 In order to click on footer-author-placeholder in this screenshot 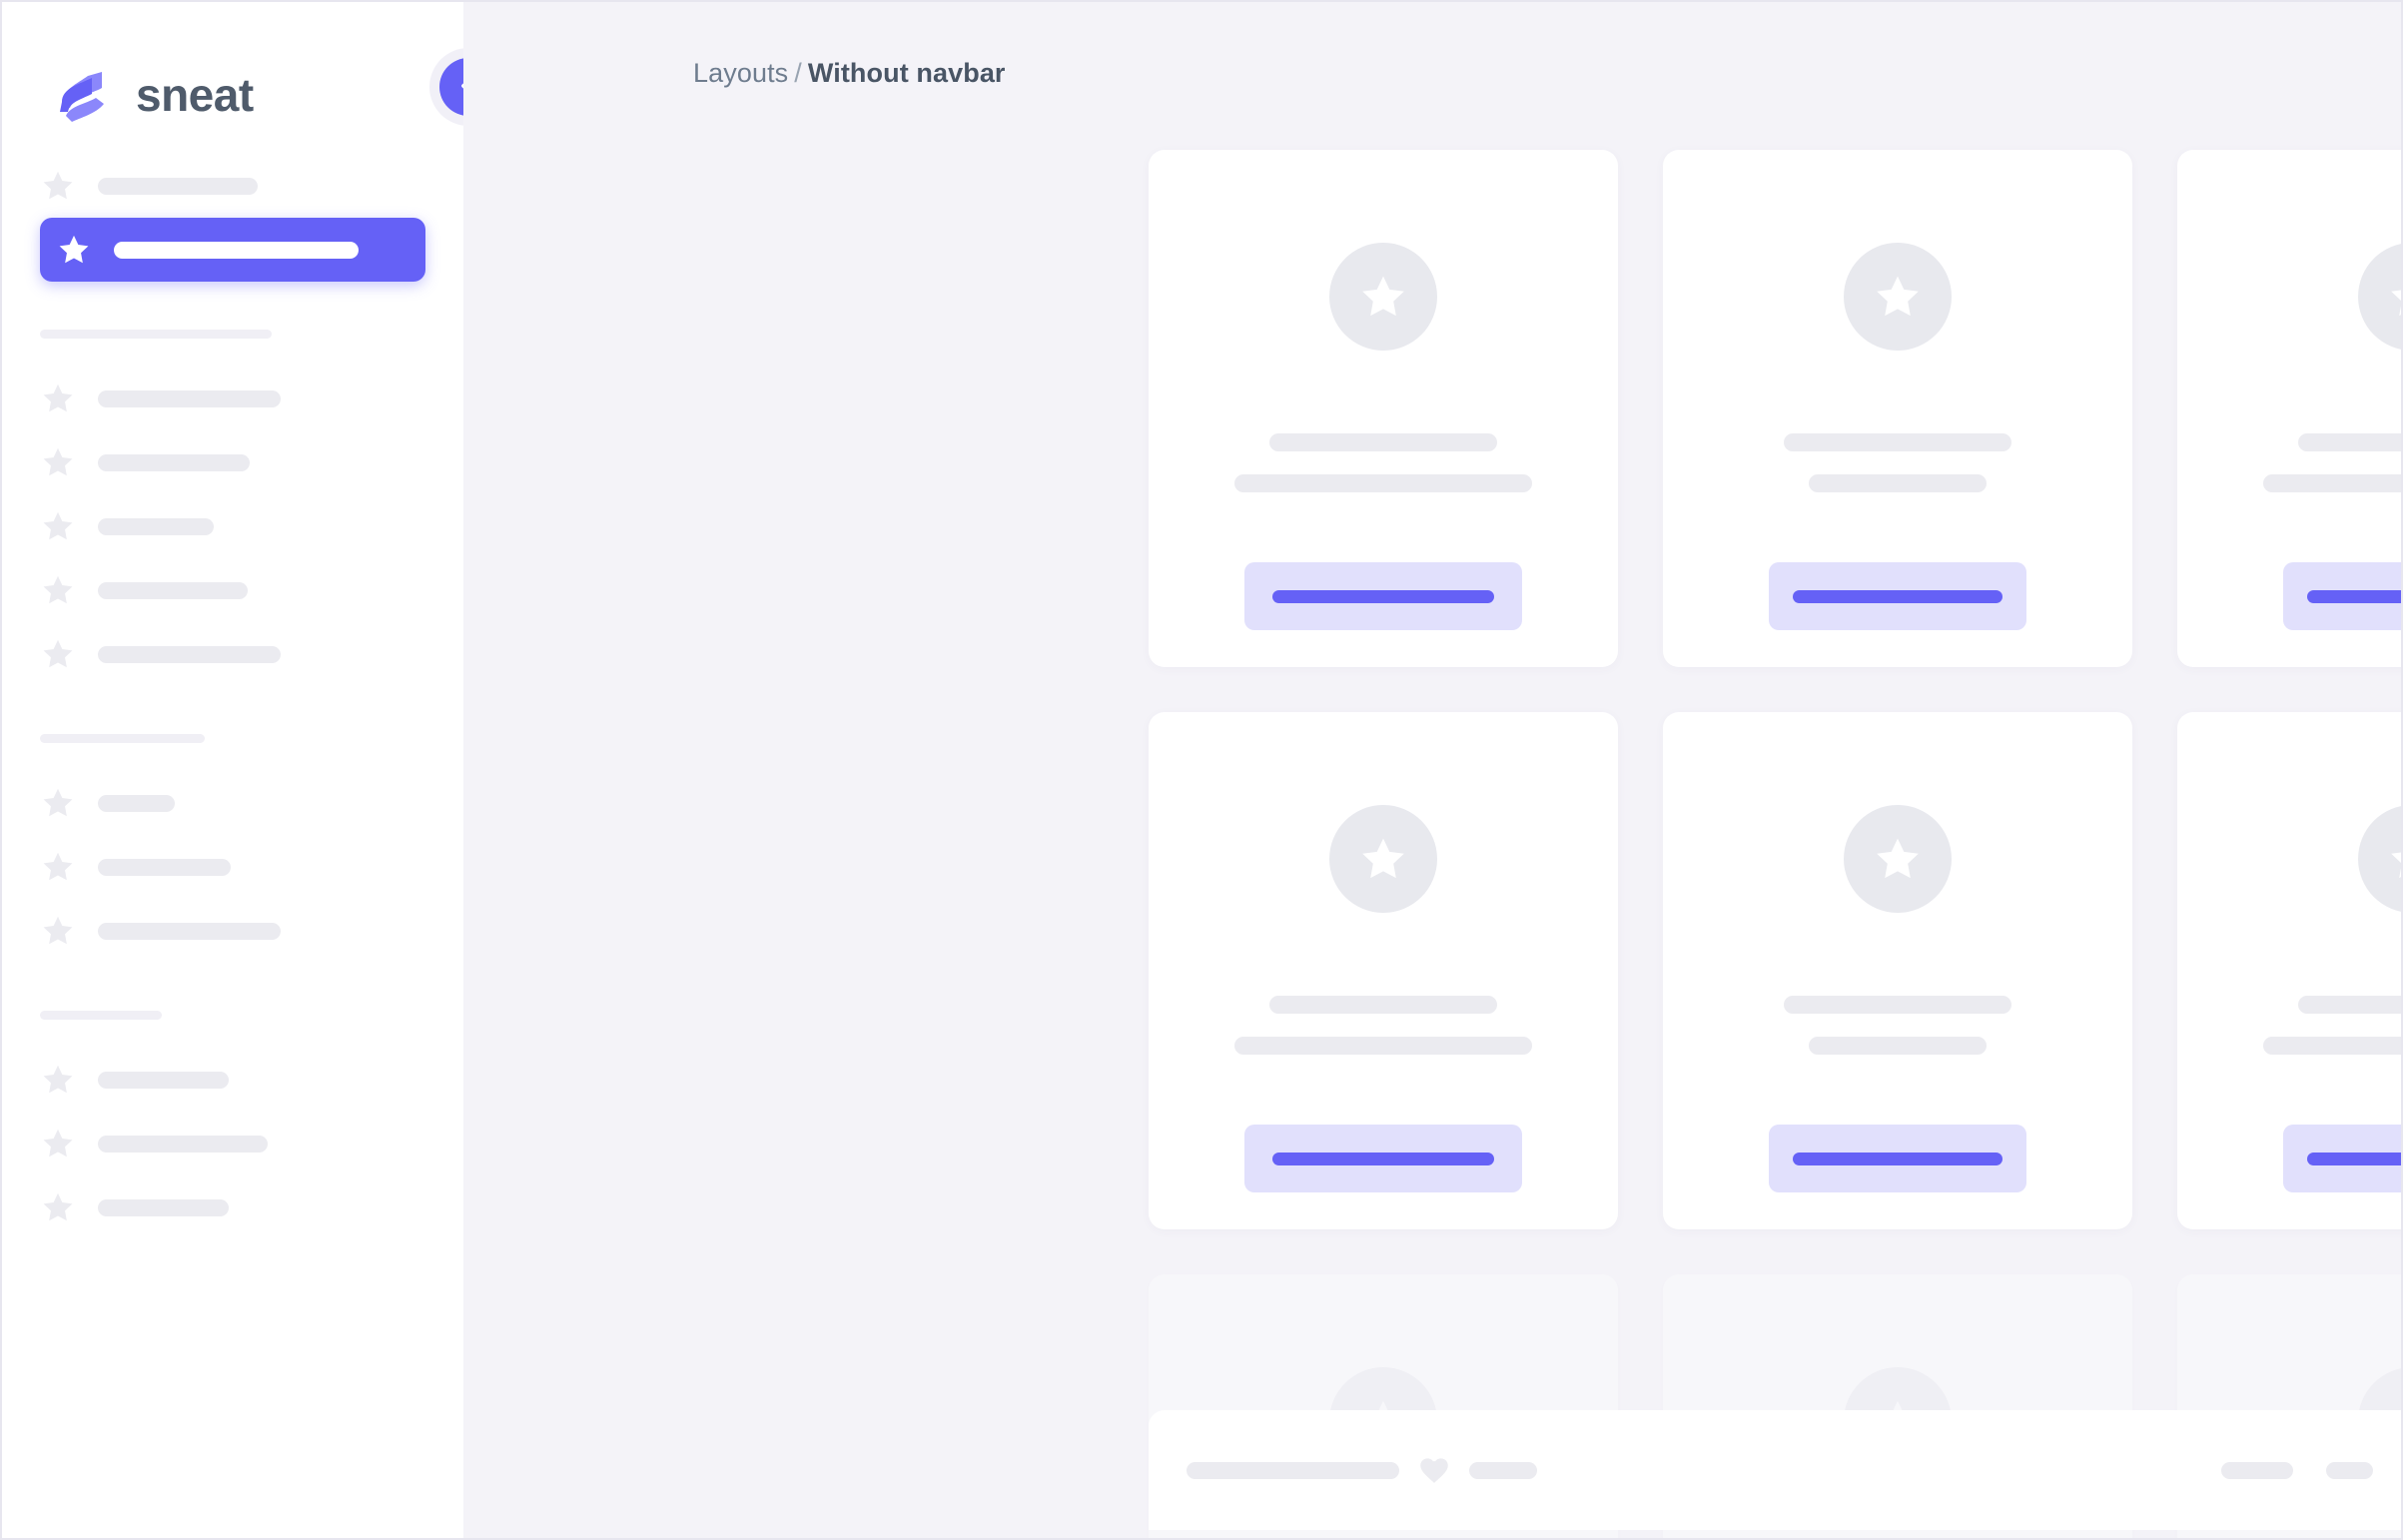, I will do `click(1503, 1470)`.